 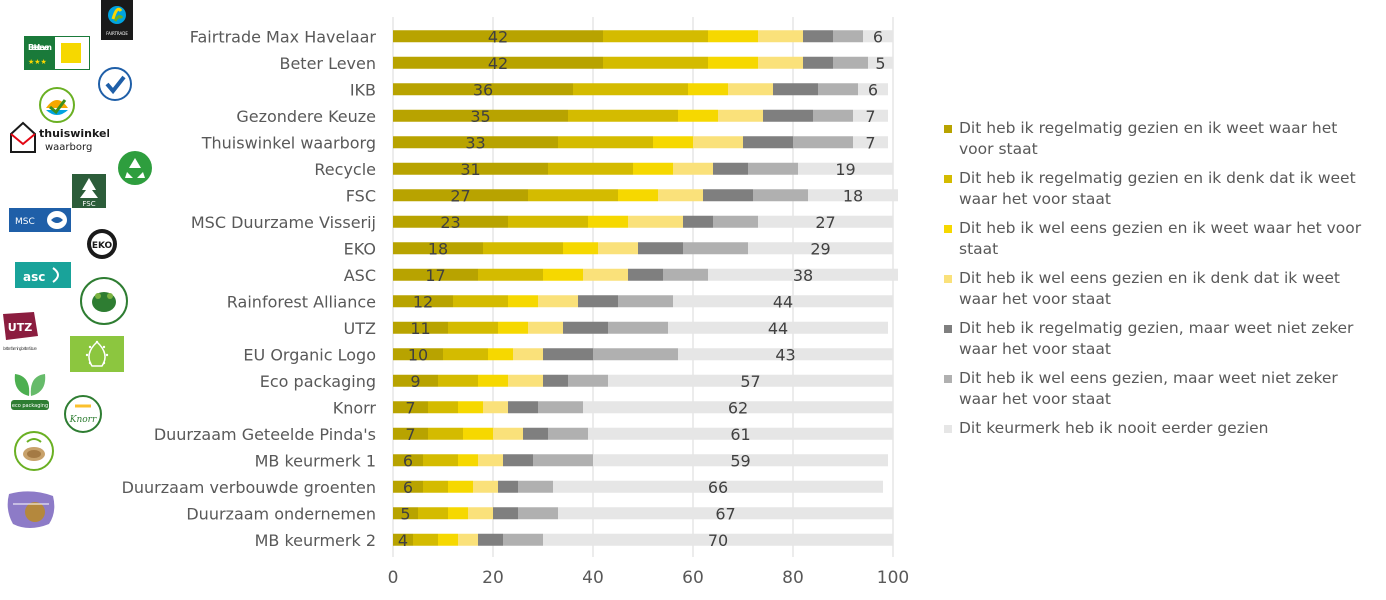 What do you see at coordinates (1159, 428) in the screenshot?
I see `legend-item: Dit keurmerk heb ik nooit eerder gezien` at bounding box center [1159, 428].